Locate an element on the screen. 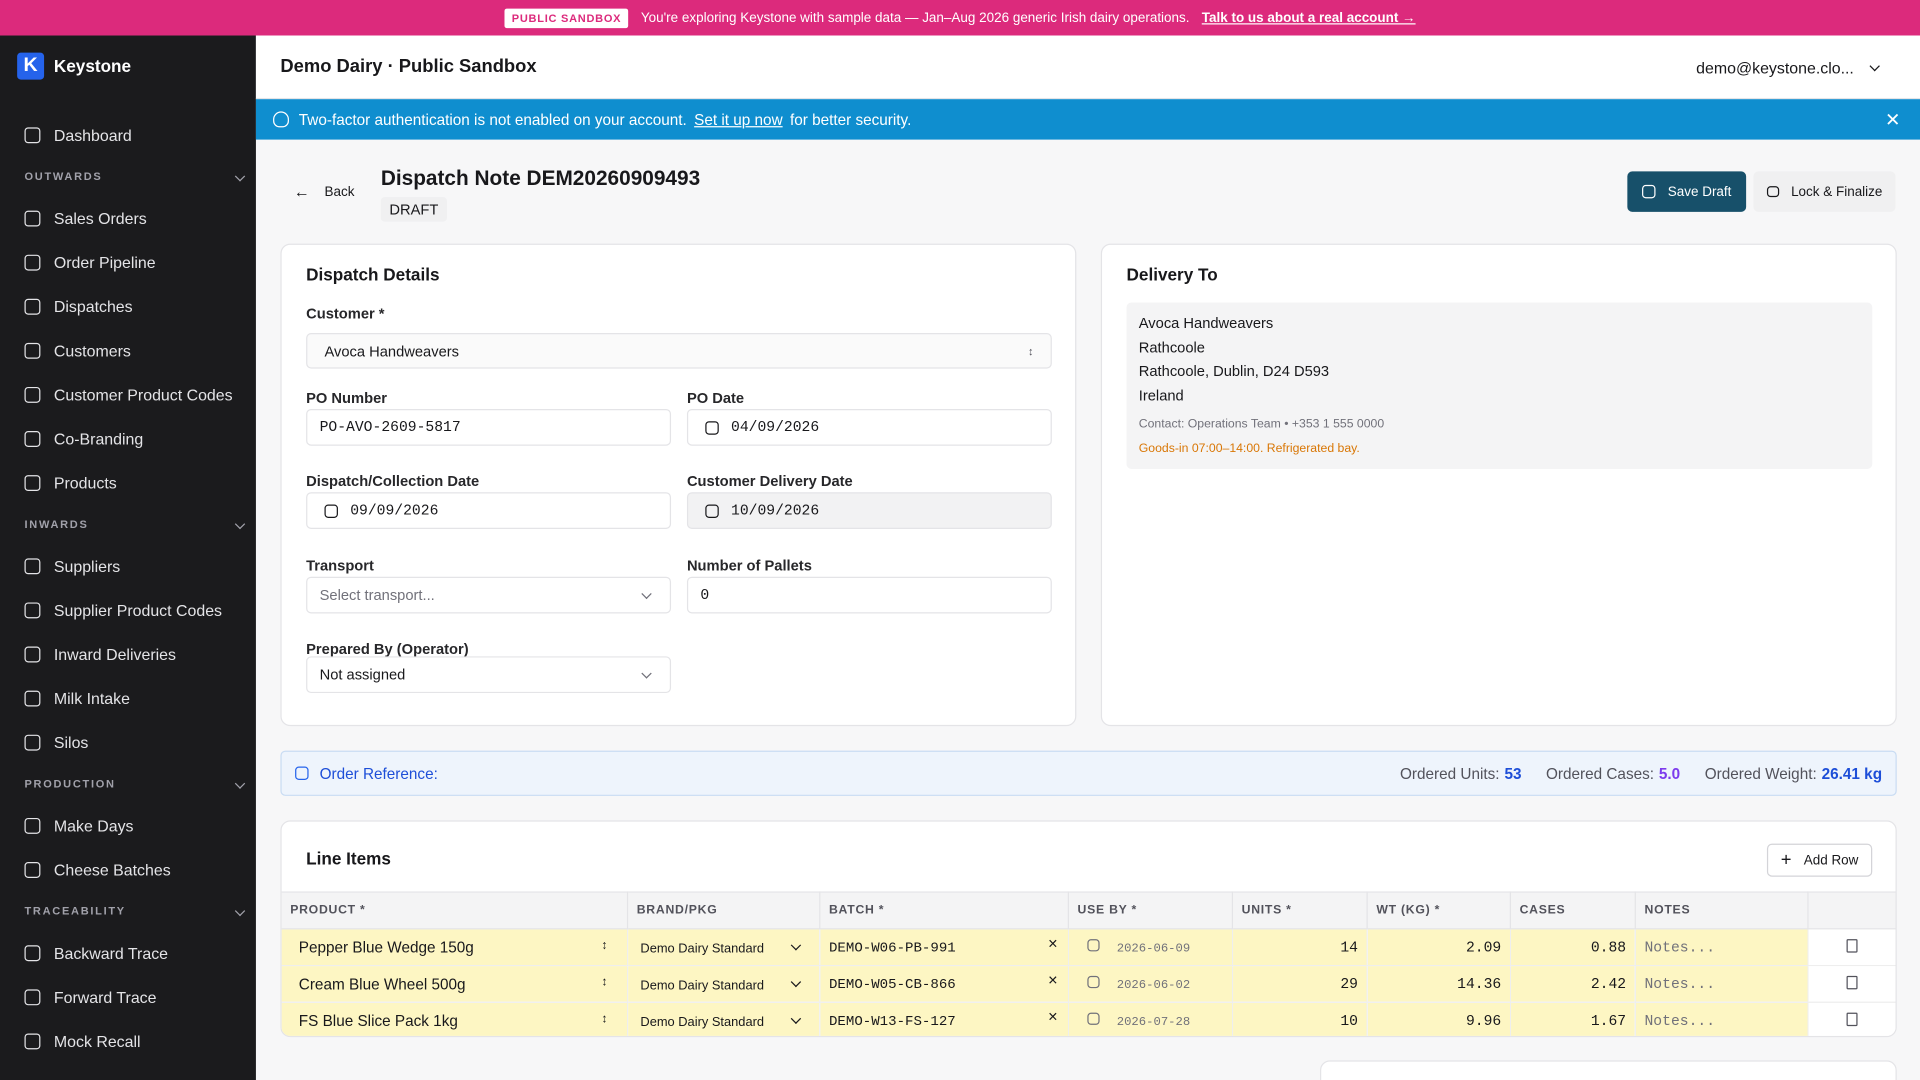  cell: DEMO-W13-FS-127 ✕ is located at coordinates (944, 1018).